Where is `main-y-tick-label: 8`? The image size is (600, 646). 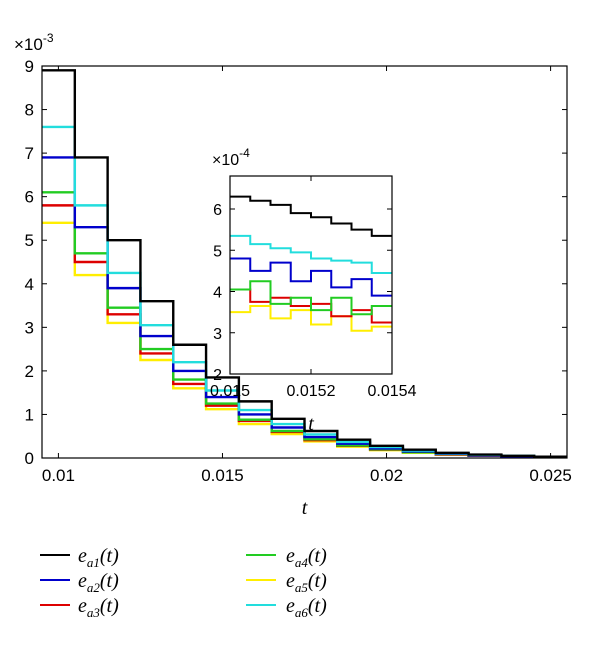 main-y-tick-label: 8 is located at coordinates (29, 110).